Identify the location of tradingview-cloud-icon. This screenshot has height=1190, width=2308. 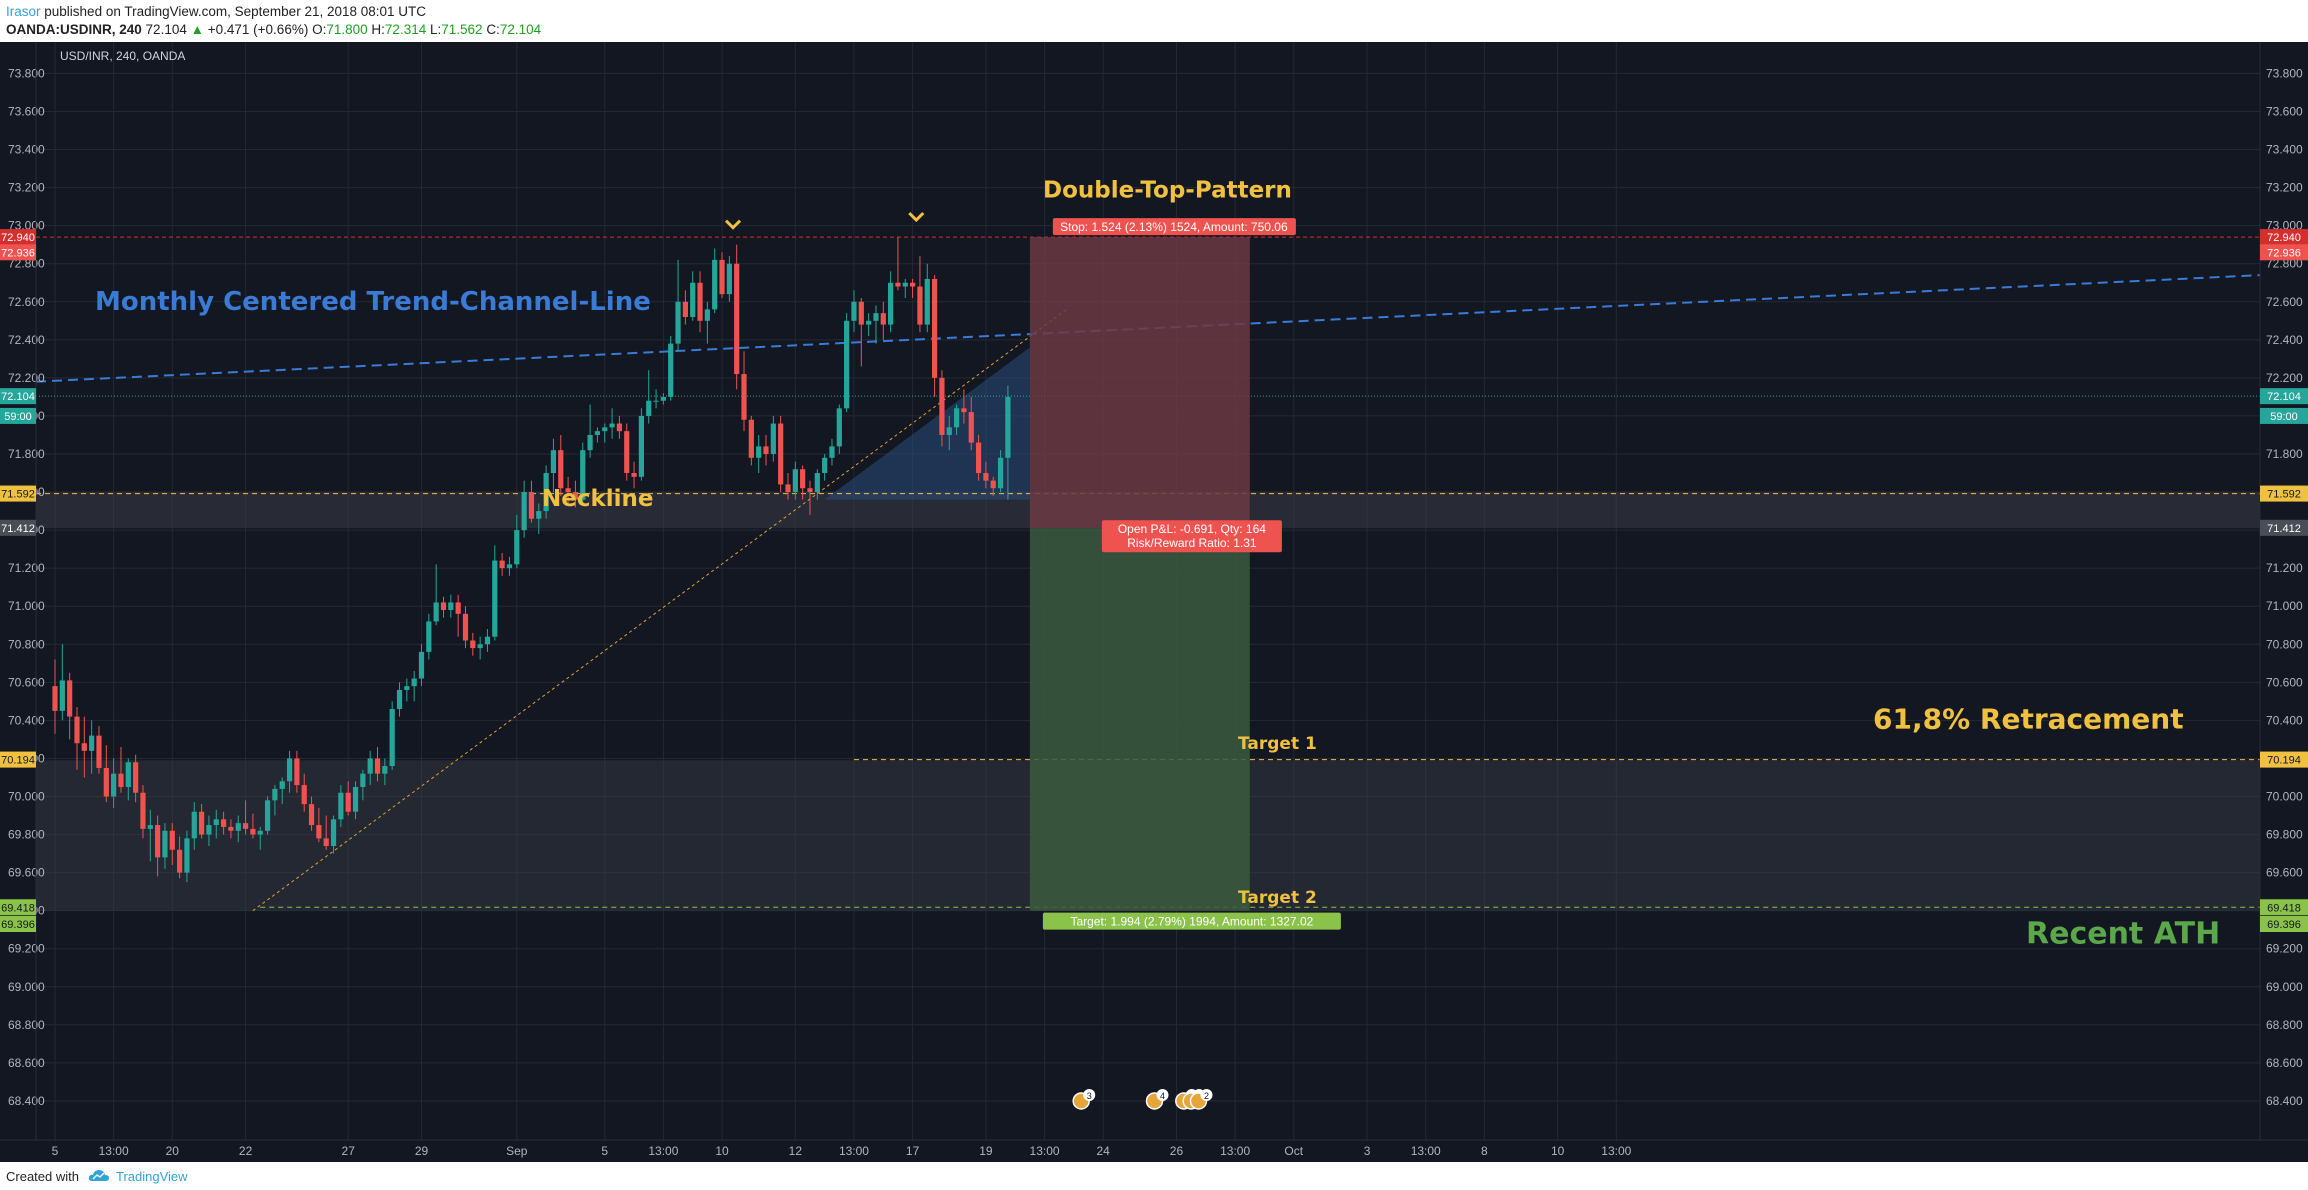
(99, 1176).